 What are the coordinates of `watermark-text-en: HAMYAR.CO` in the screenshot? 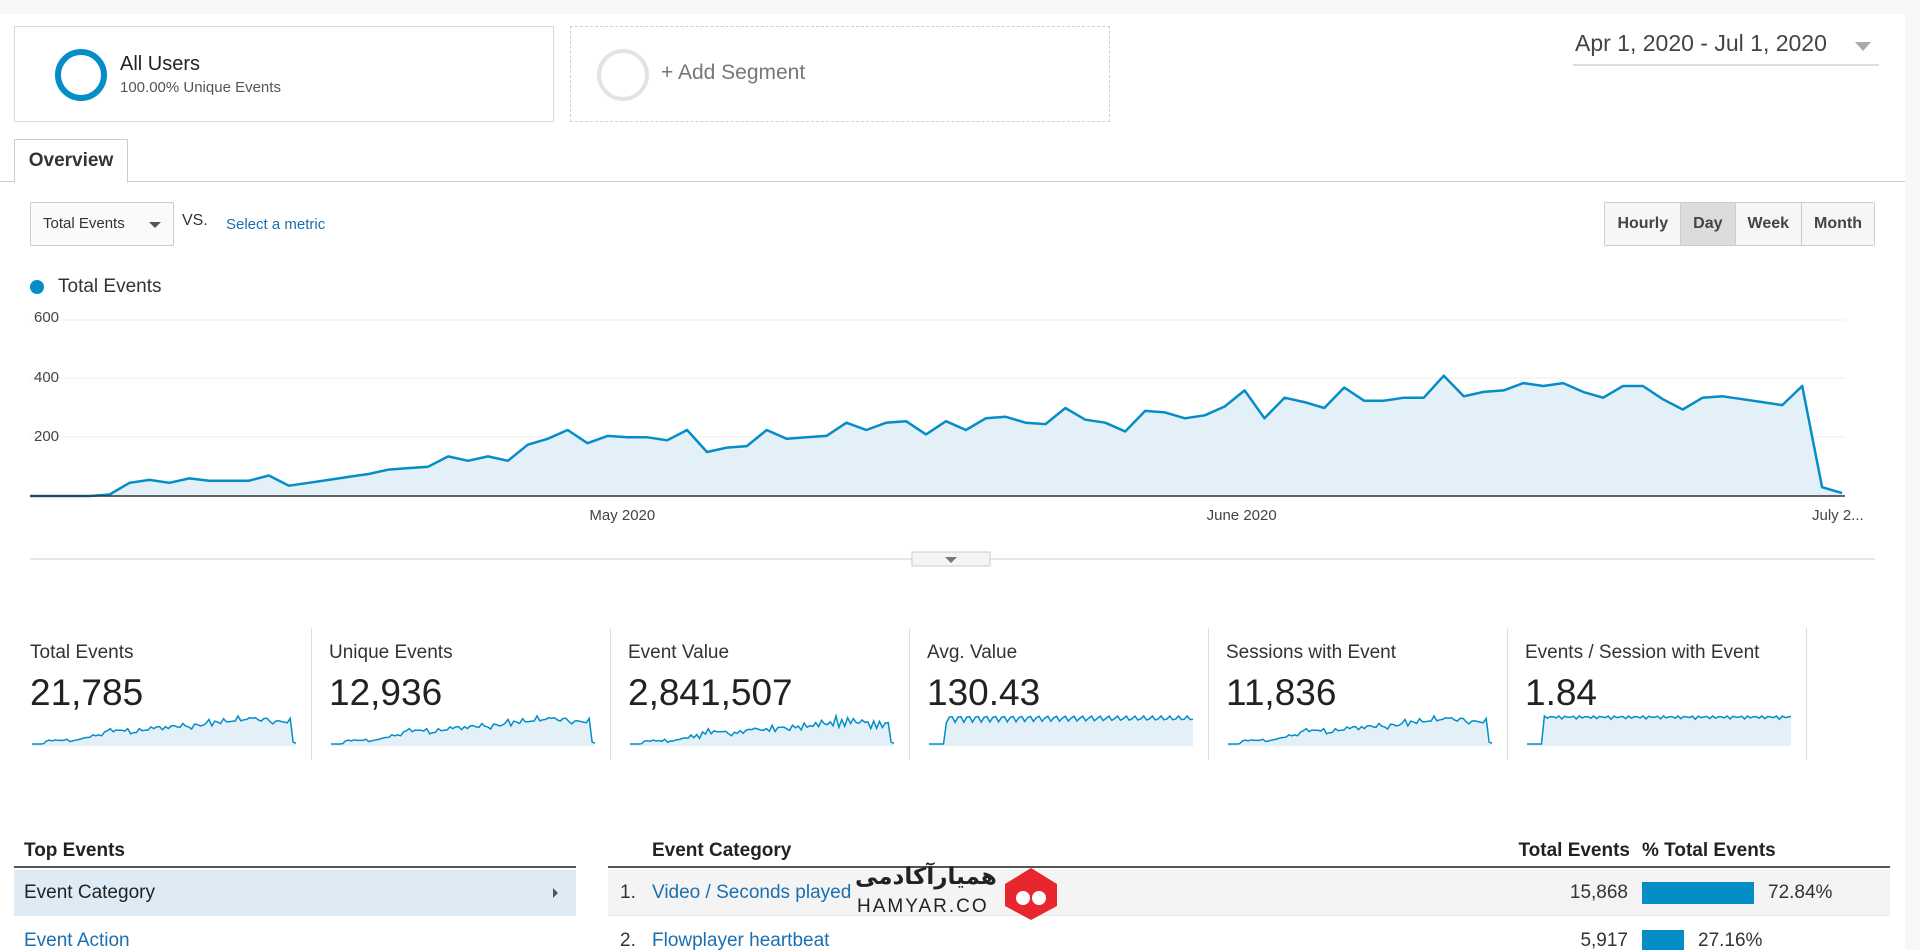 It's located at (923, 906).